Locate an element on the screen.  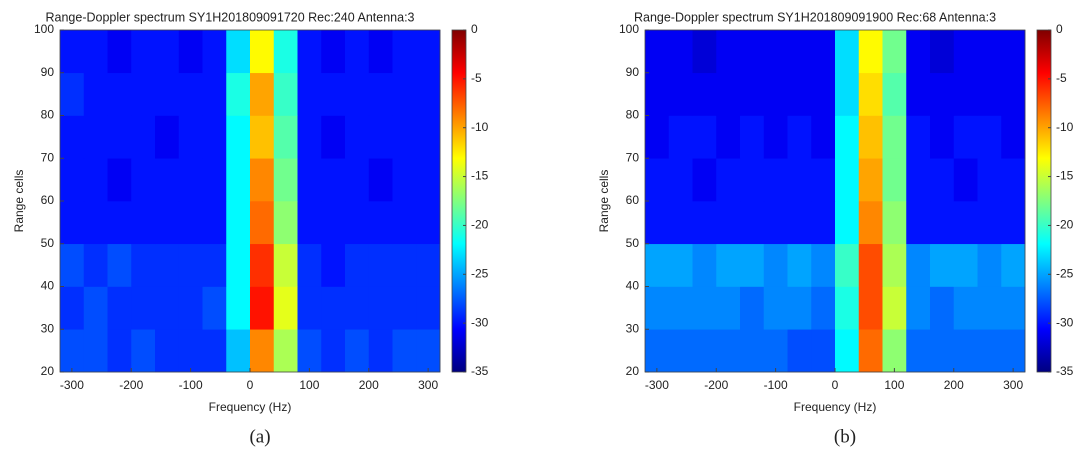
y-tick-label: 20 is located at coordinates (48, 371).